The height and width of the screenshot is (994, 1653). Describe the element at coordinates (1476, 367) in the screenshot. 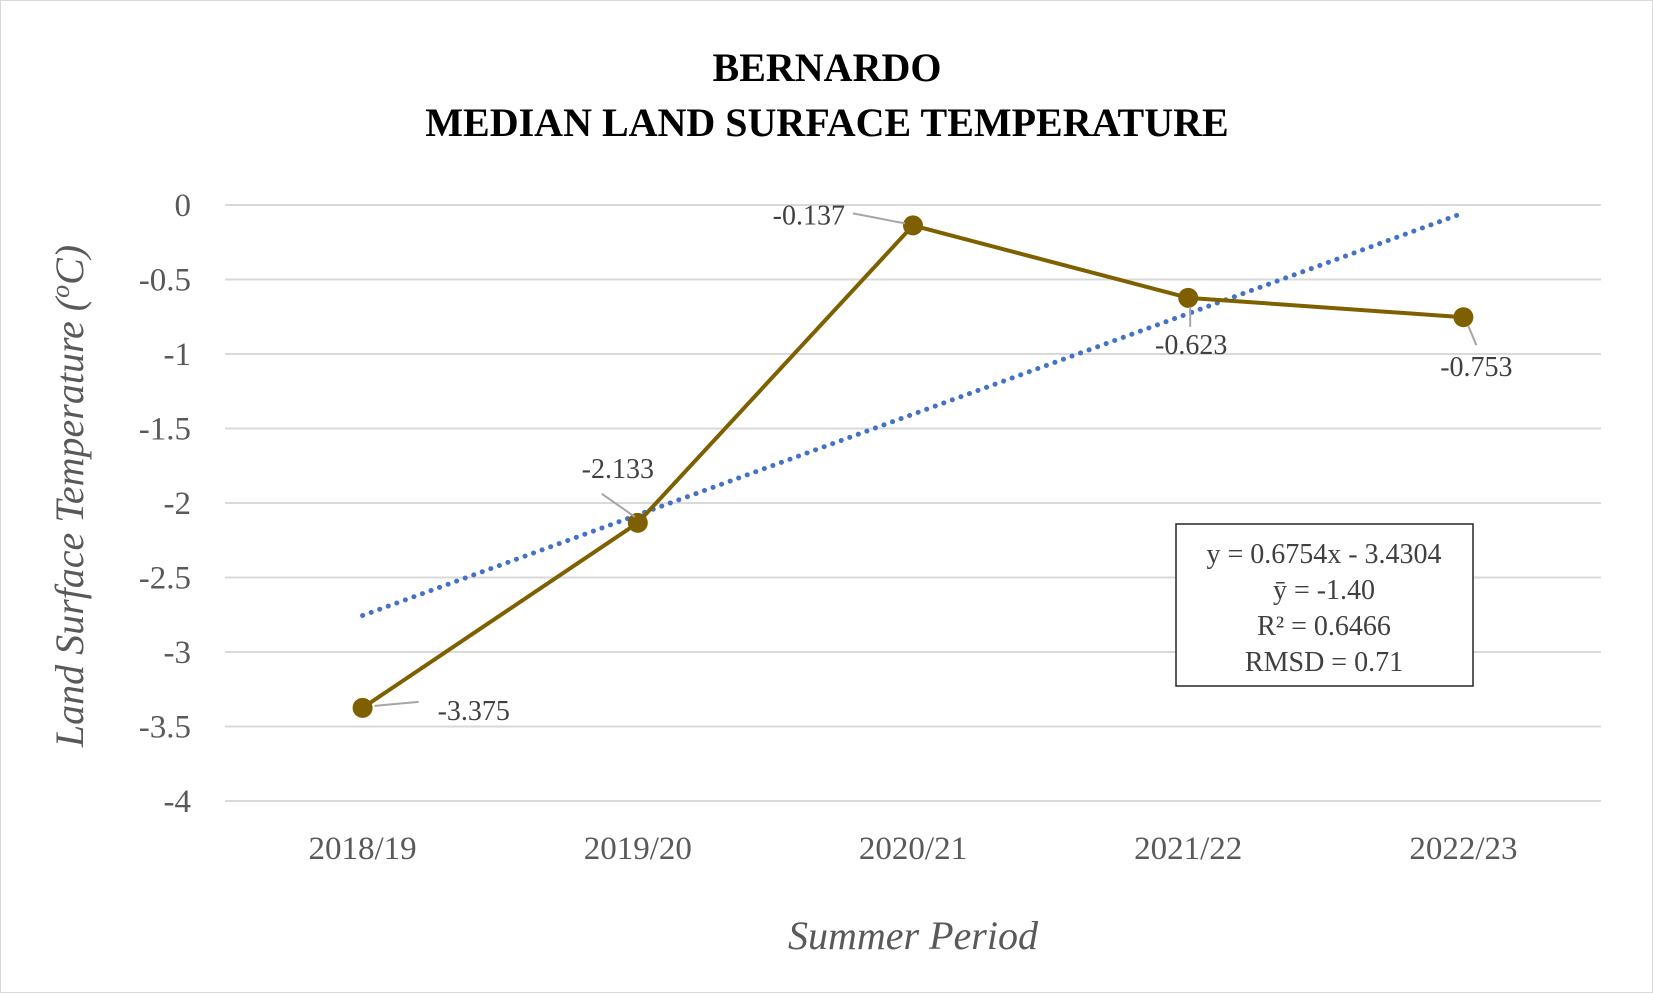

I see `data-label: -0.753` at that location.